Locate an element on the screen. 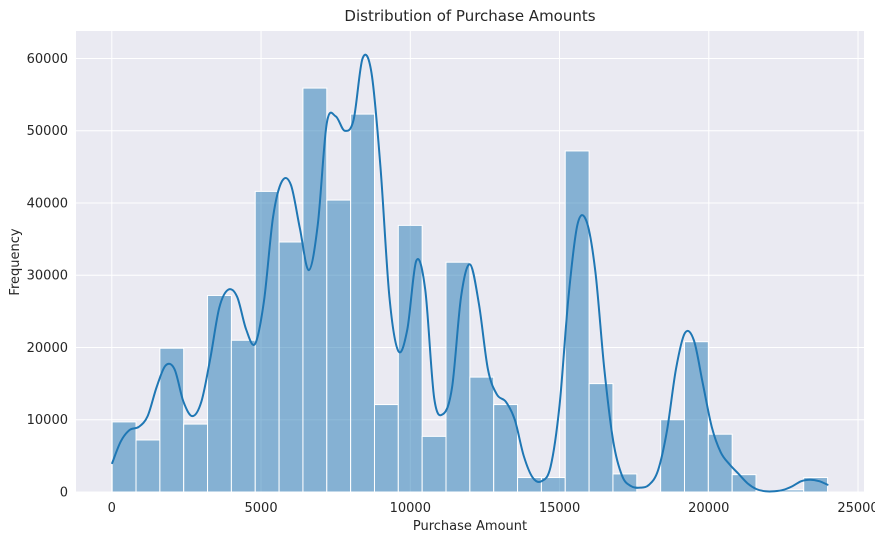 The image size is (875, 541). y-tick-label: 30000 is located at coordinates (47, 276).